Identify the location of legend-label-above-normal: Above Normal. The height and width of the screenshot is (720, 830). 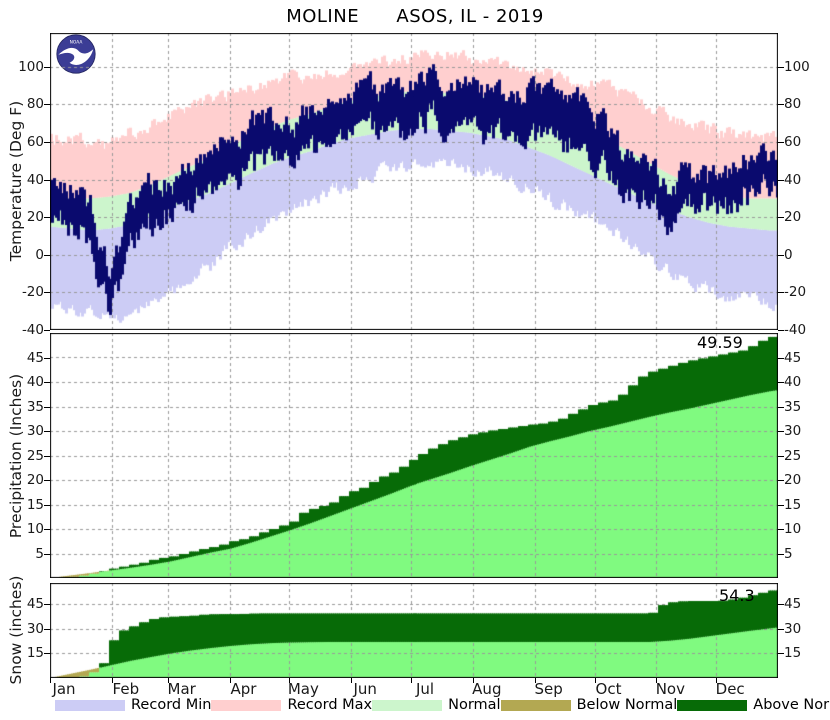
(791, 705).